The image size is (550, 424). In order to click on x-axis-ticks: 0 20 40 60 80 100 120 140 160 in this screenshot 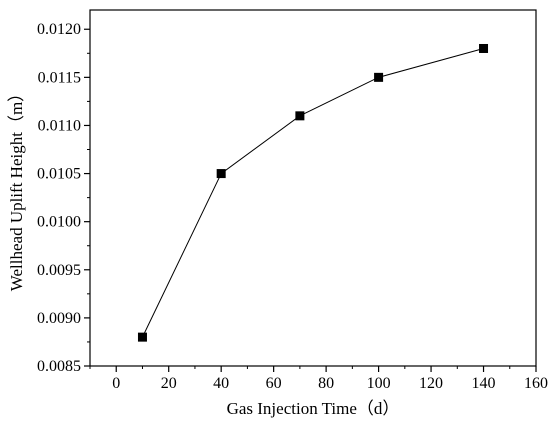, I will do `click(318, 379)`.